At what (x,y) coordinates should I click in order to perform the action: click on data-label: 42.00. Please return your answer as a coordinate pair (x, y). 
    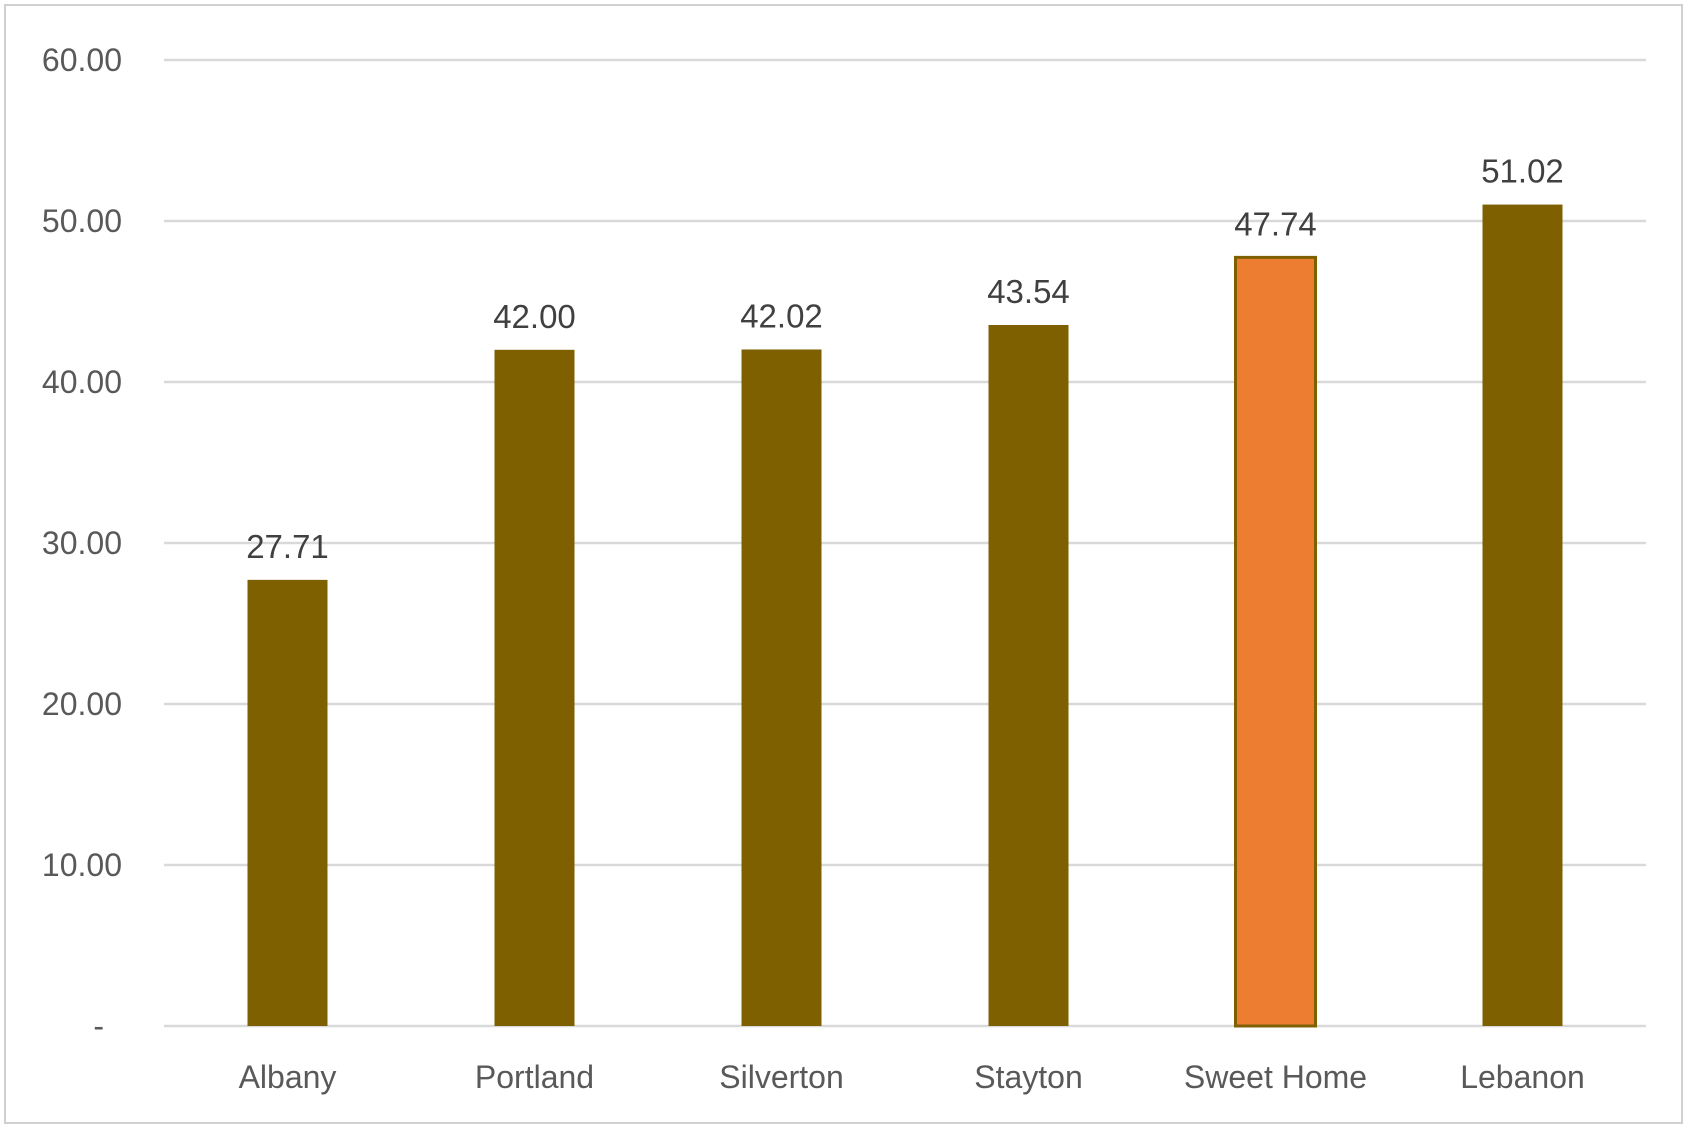
    Looking at the image, I should click on (534, 316).